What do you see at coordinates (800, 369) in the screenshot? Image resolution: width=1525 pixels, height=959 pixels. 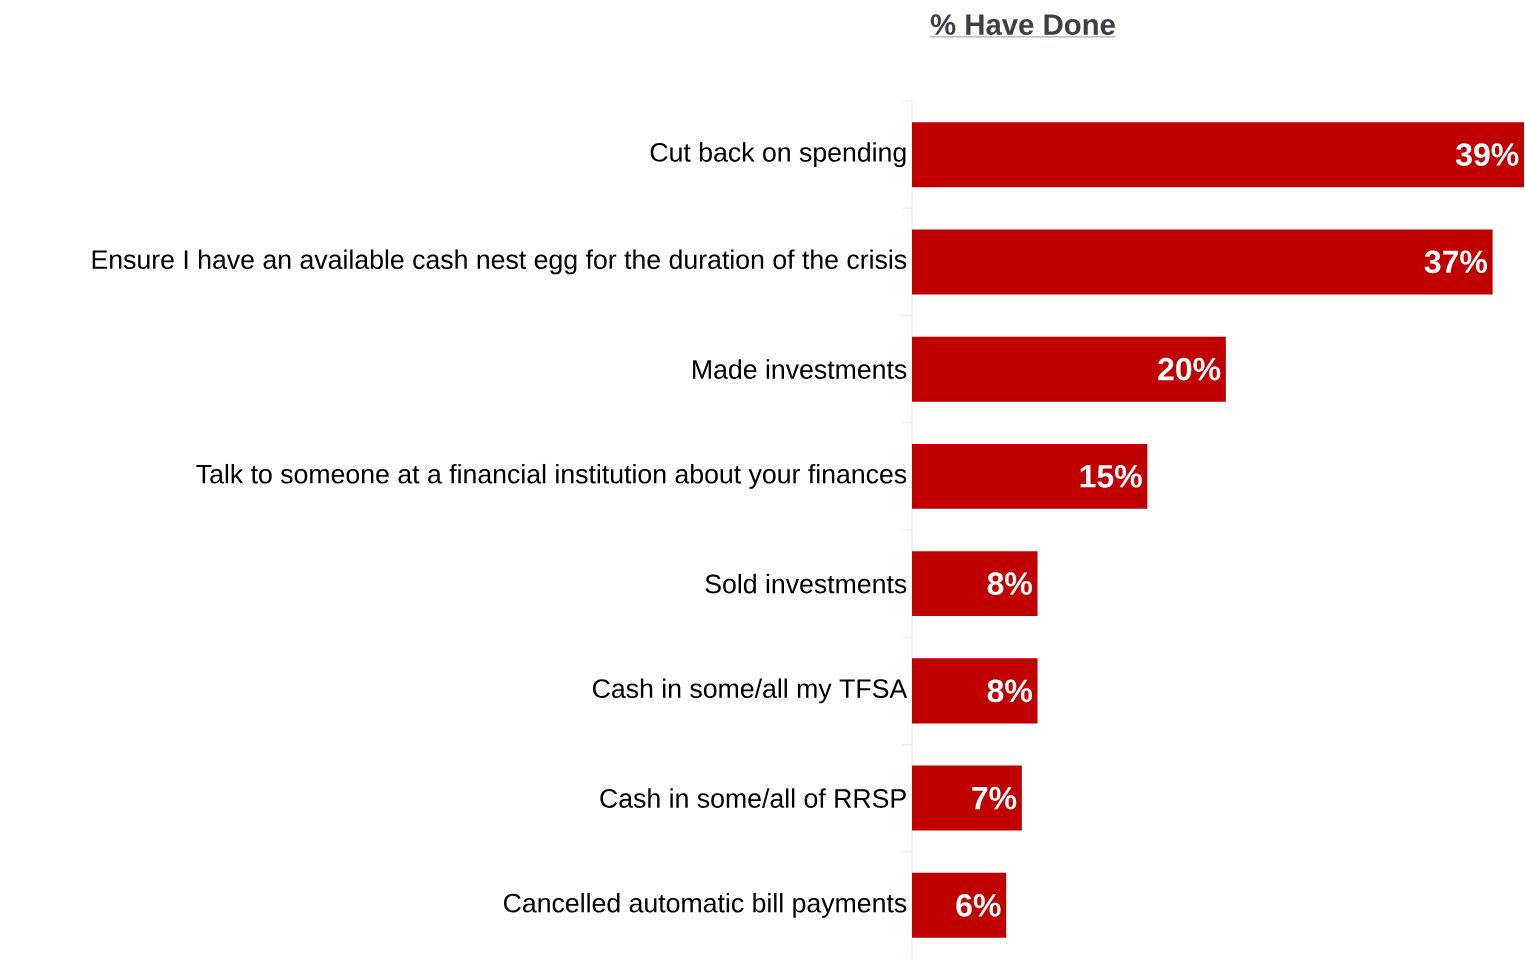 I see `y-tick-label: Made investments` at bounding box center [800, 369].